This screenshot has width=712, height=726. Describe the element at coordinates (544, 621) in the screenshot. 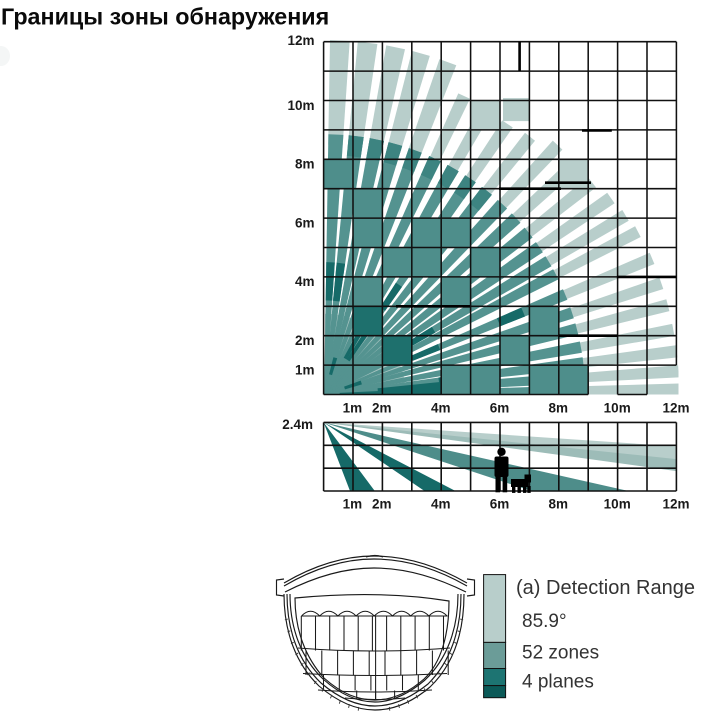

I see `svg-text: 85.9°` at that location.